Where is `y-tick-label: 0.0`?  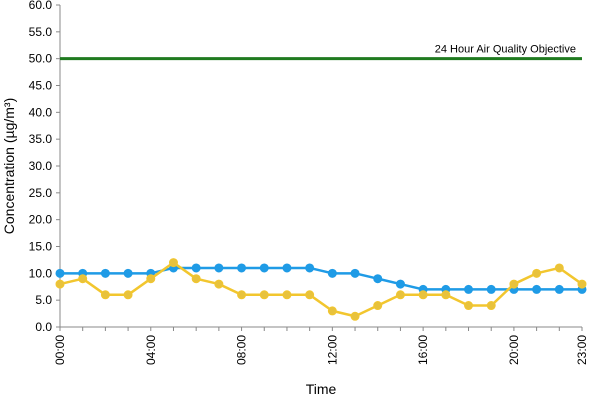 y-tick-label: 0.0 is located at coordinates (43, 327).